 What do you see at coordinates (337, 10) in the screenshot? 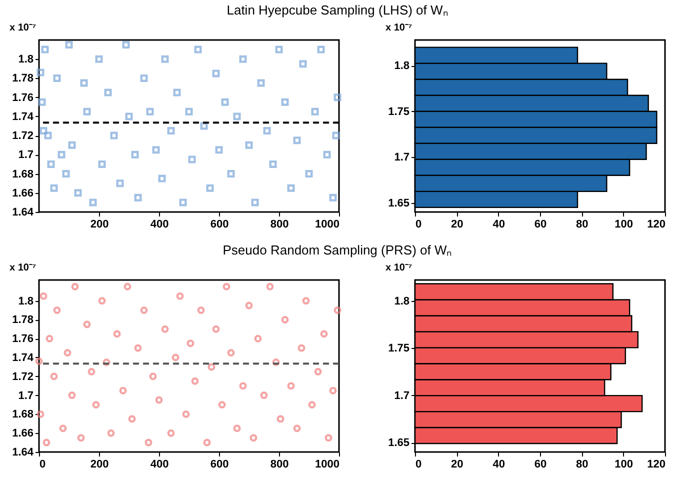
I see `chart-title: Latin Hyepcube Sampling (LHS) of Wₙ` at bounding box center [337, 10].